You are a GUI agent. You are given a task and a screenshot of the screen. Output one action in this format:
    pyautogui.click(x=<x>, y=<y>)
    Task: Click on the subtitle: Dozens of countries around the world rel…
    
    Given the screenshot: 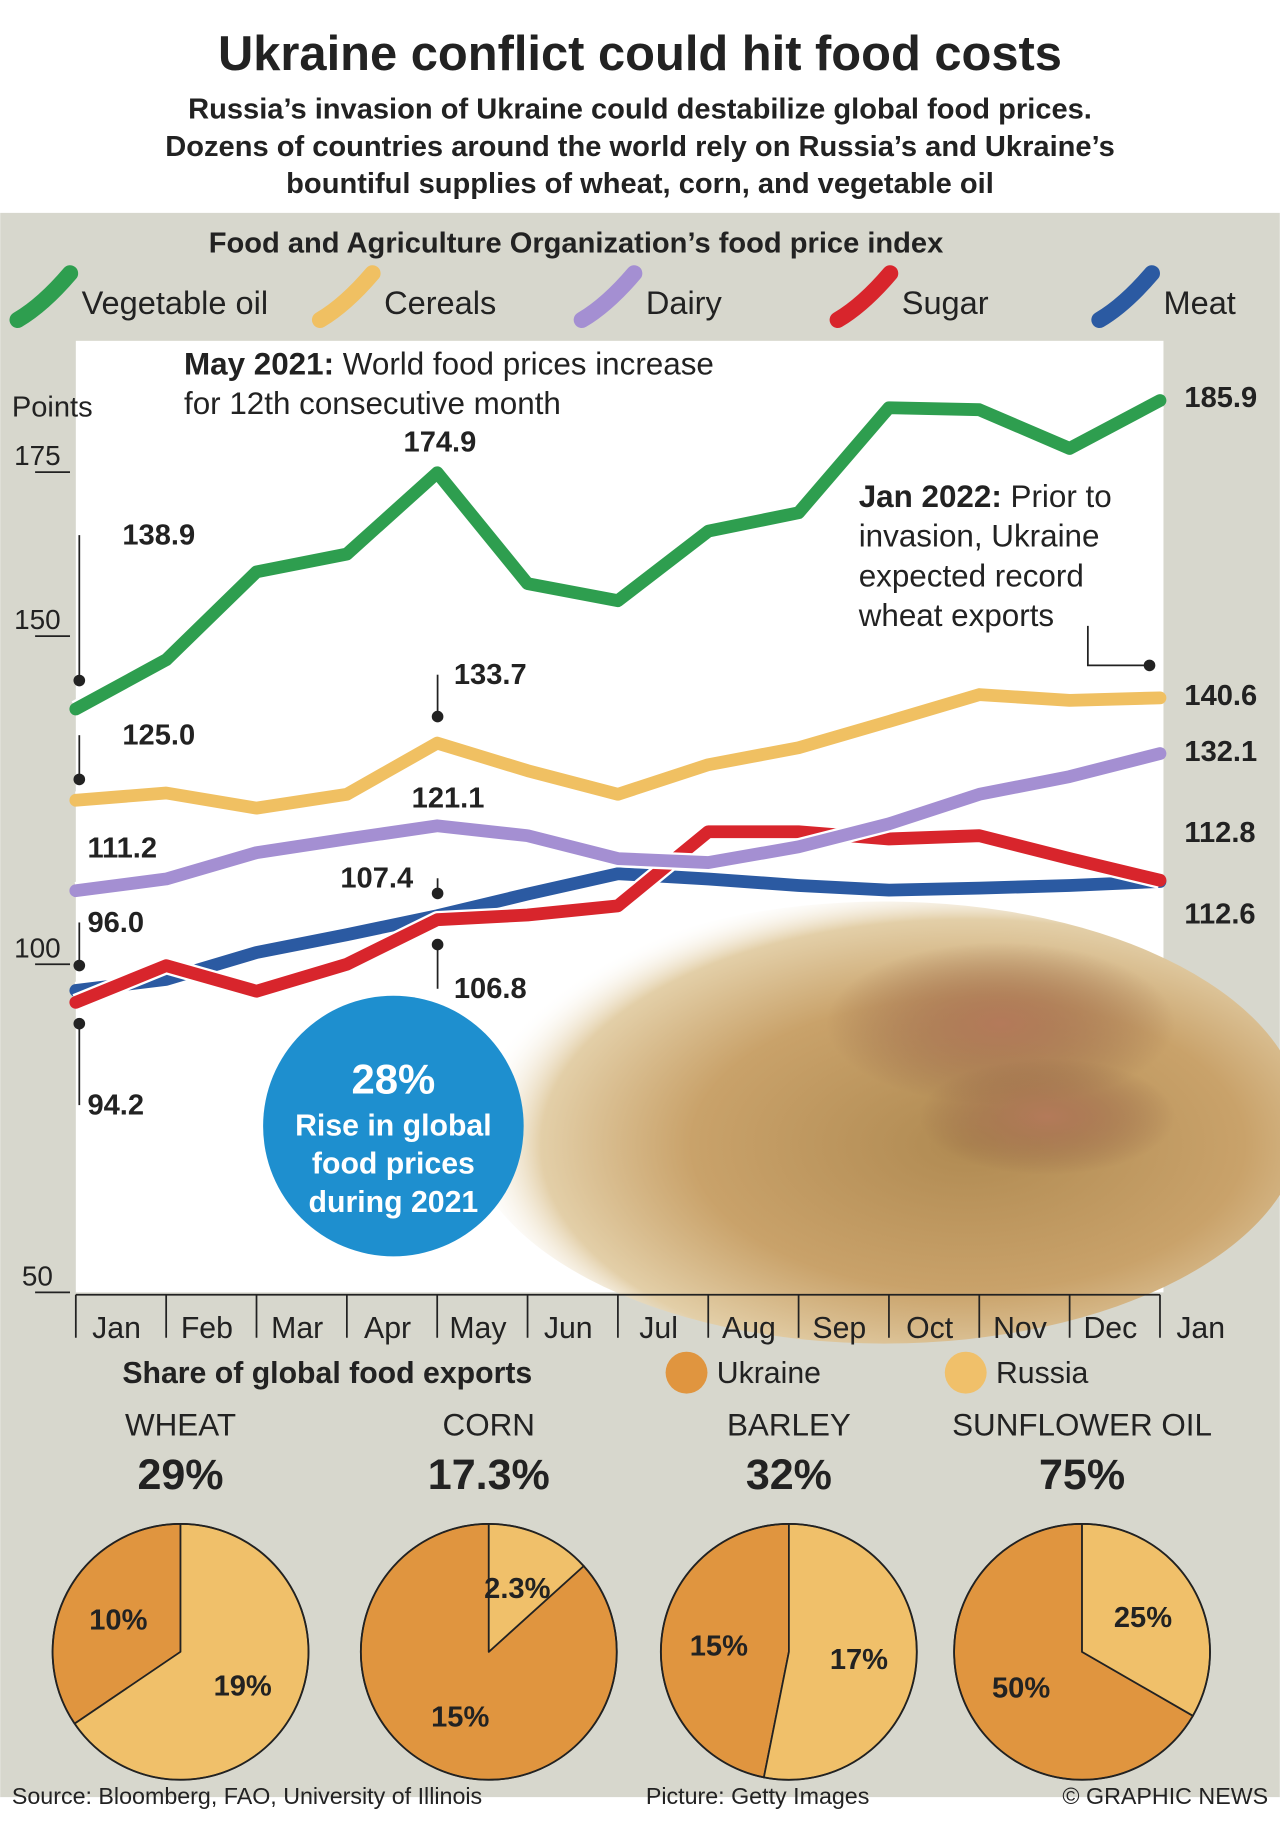 What is the action you would take?
    pyautogui.click(x=640, y=147)
    